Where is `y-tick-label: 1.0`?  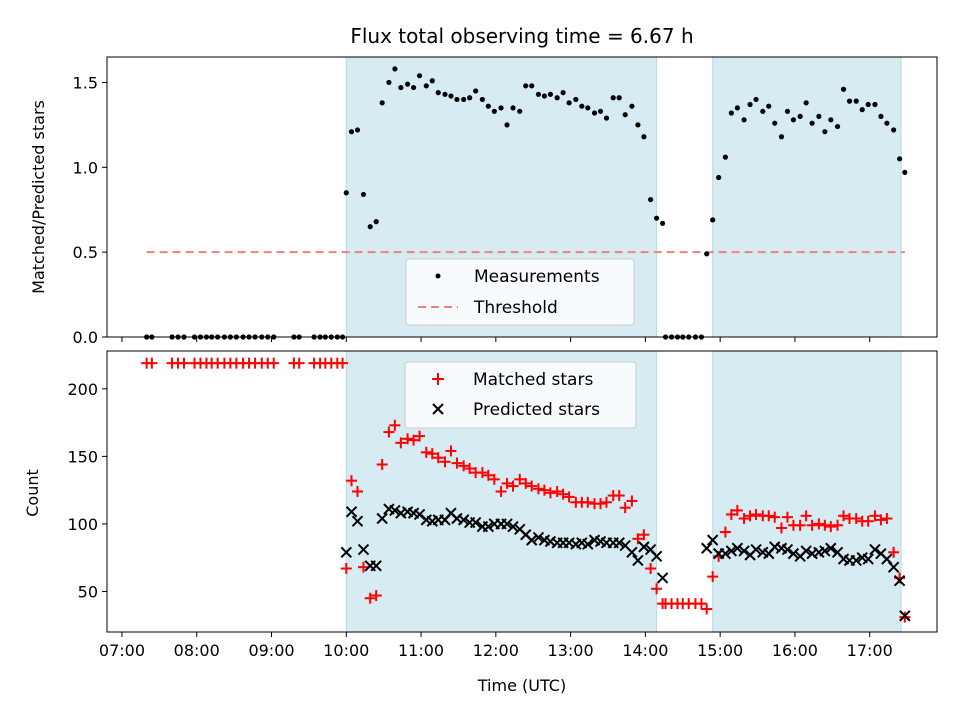 y-tick-label: 1.0 is located at coordinates (85, 167).